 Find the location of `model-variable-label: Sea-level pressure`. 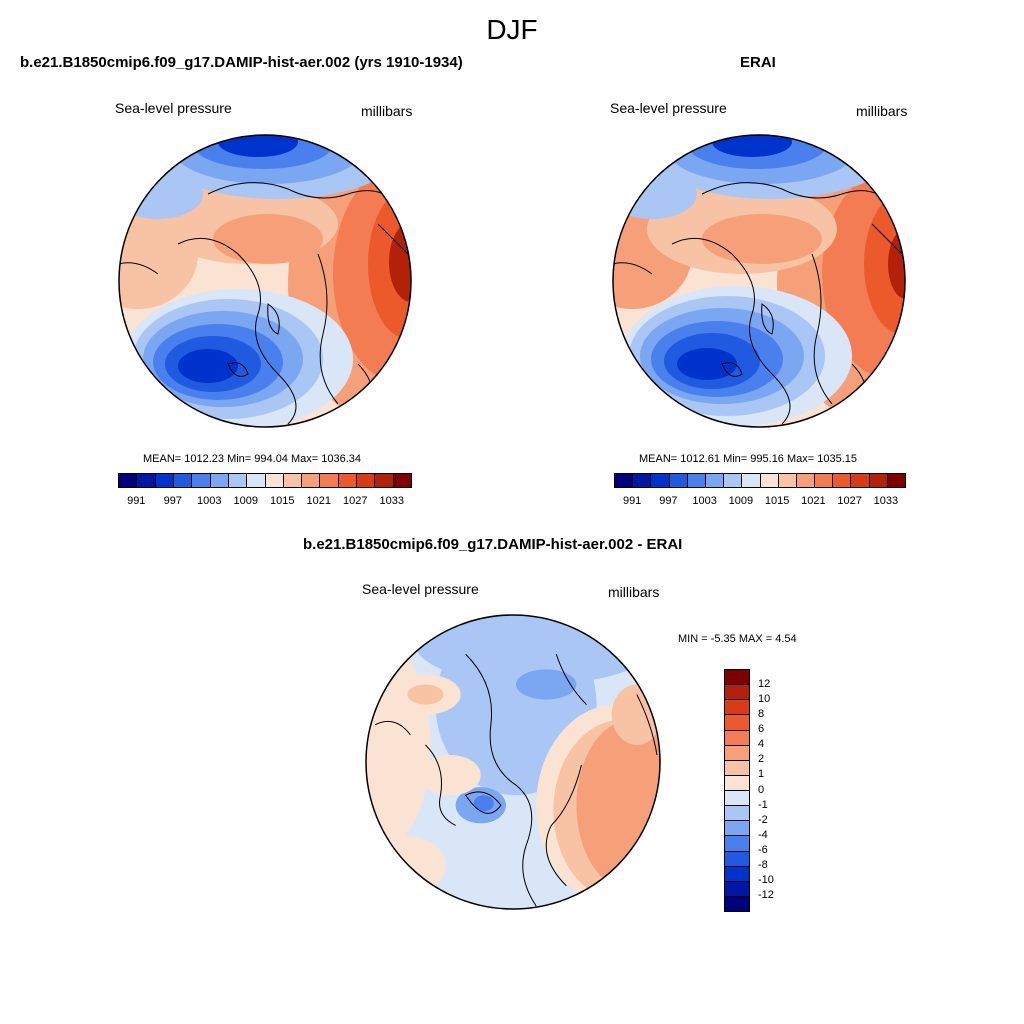

model-variable-label: Sea-level pressure is located at coordinates (173, 108).